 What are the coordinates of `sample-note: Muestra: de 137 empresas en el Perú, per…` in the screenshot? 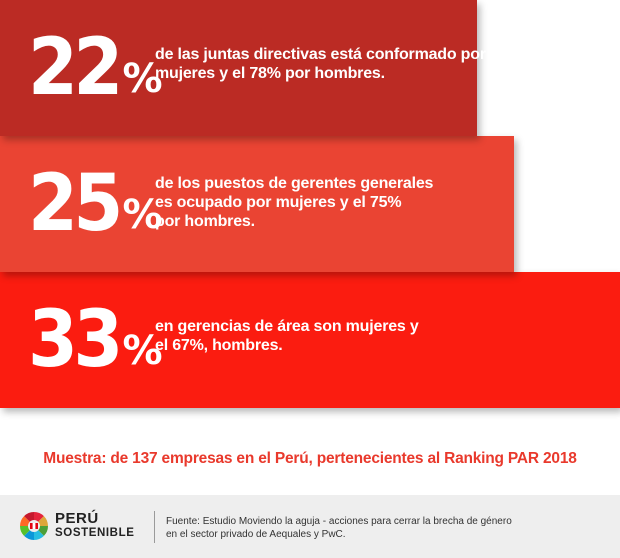 It's located at (310, 458).